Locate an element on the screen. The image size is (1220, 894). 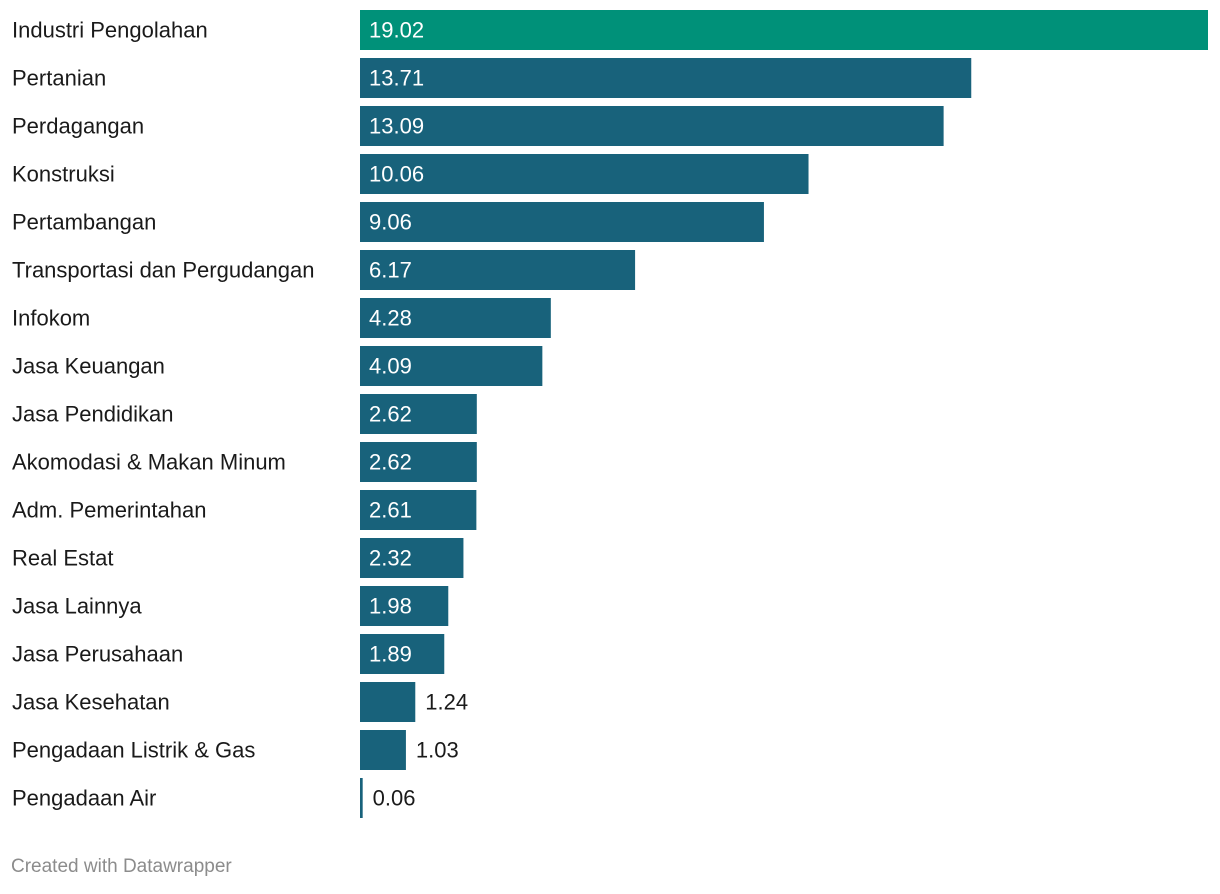
category-label-konstruksi: Konstruksi is located at coordinates (63, 174).